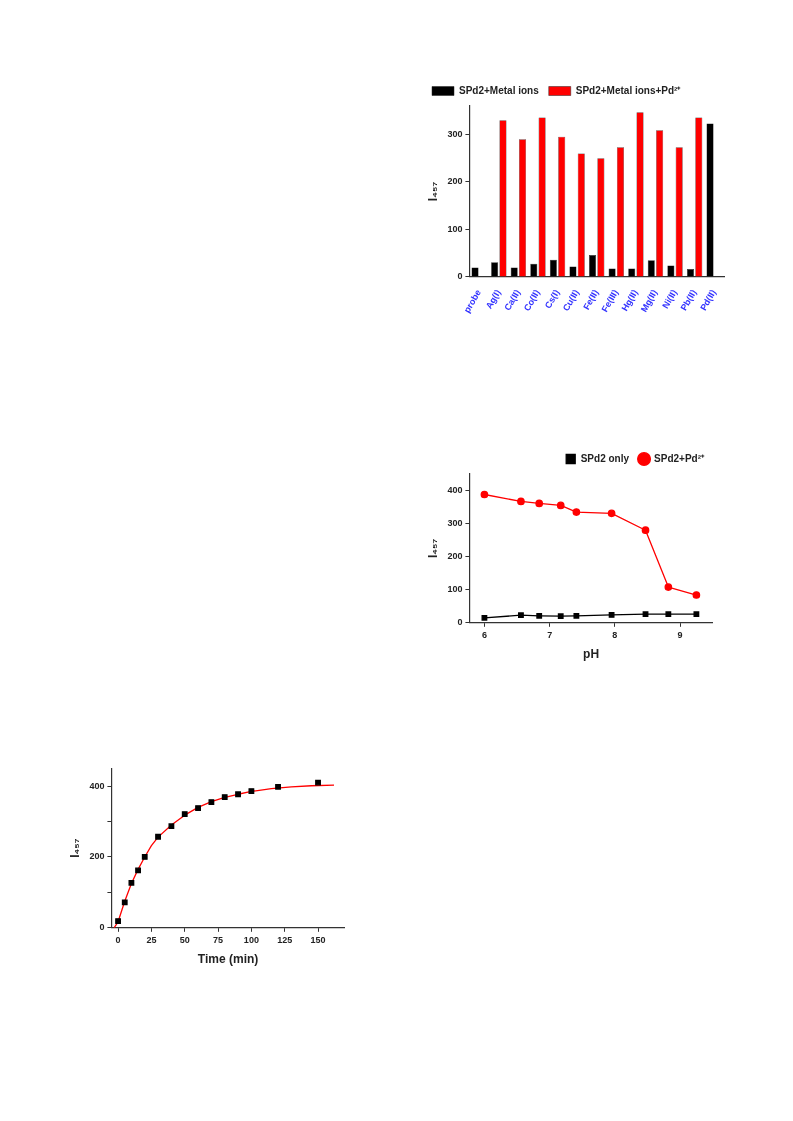 The image size is (793, 1121). Describe the element at coordinates (318, 939) in the screenshot. I see `x-tick-label: 150` at that location.